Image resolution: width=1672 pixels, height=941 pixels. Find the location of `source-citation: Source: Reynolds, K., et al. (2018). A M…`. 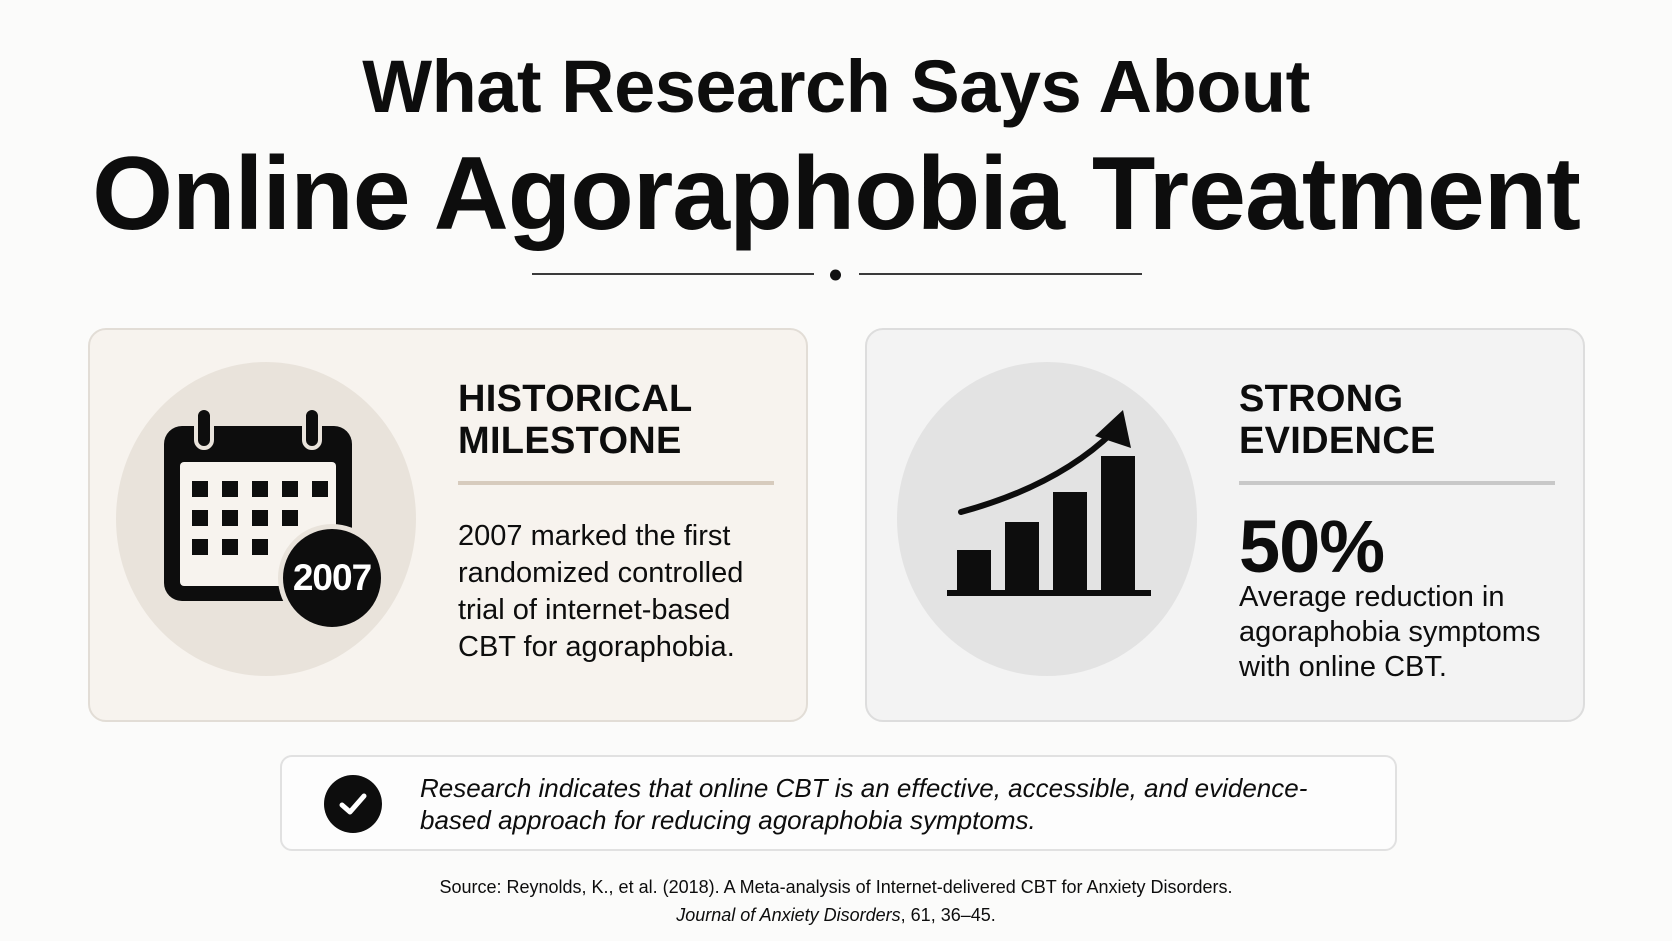

source-citation: Source: Reynolds, K., et al. (2018). A M… is located at coordinates (836, 887).